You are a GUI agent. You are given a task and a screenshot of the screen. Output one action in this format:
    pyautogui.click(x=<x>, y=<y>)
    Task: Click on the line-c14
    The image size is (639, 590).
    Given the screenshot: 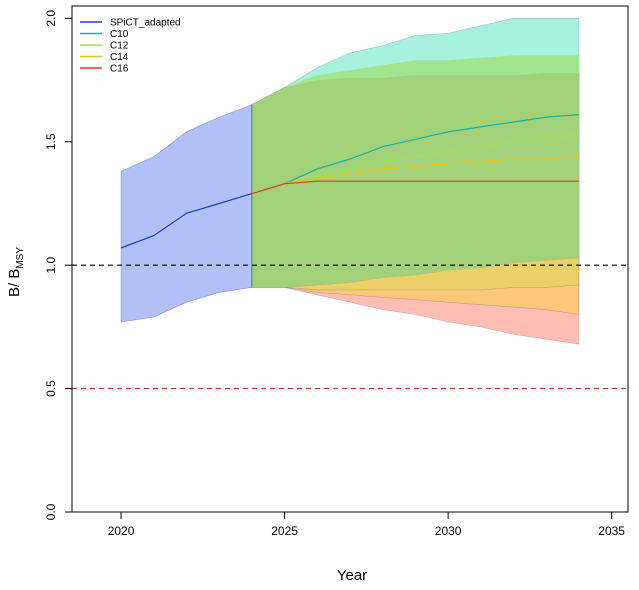 What is the action you would take?
    pyautogui.click(x=415, y=175)
    